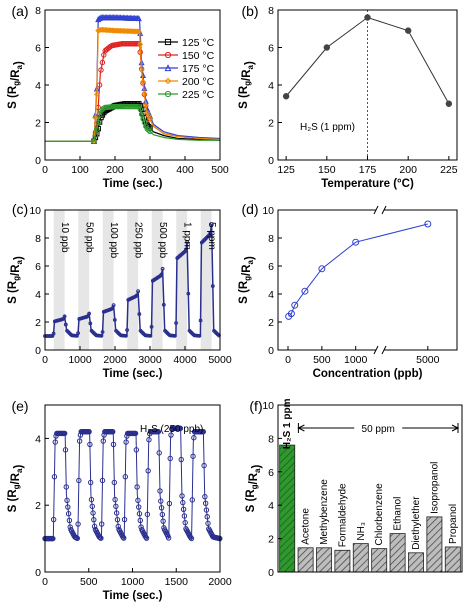  What do you see at coordinates (327, 127) in the screenshot?
I see `annotation: H₂S (1 ppm)` at bounding box center [327, 127].